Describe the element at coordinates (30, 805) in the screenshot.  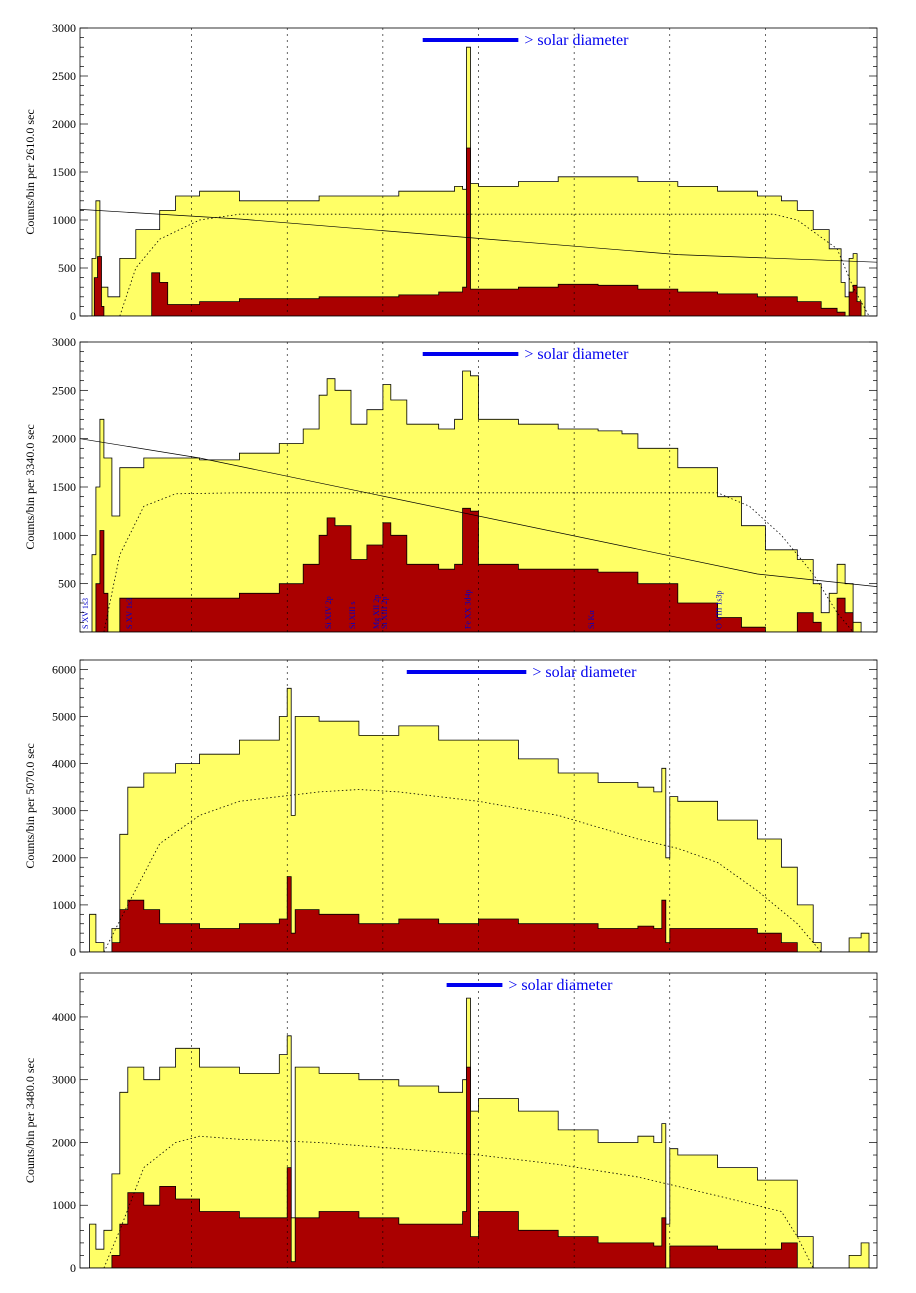
I see `y-axis-label: Counts/bin per 5070.0 sec` at that location.